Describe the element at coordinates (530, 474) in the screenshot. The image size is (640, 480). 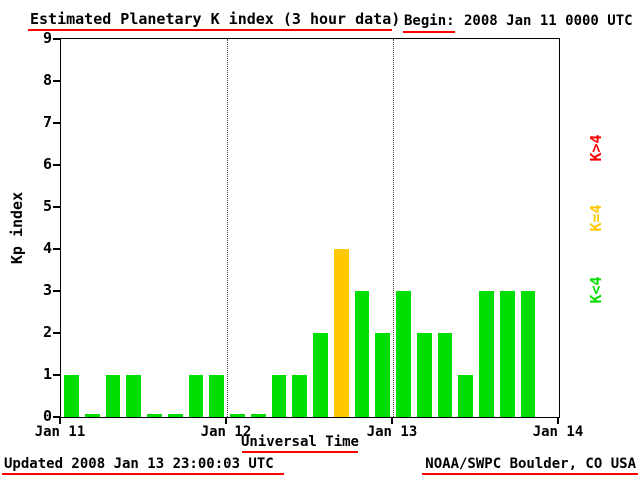
I see `source-underline` at that location.